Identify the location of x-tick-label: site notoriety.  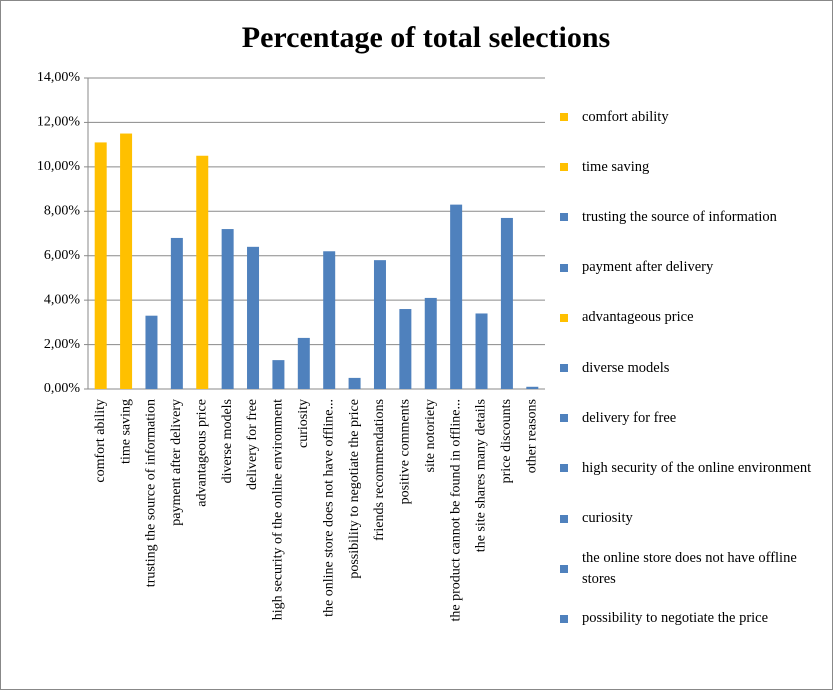
(430, 436).